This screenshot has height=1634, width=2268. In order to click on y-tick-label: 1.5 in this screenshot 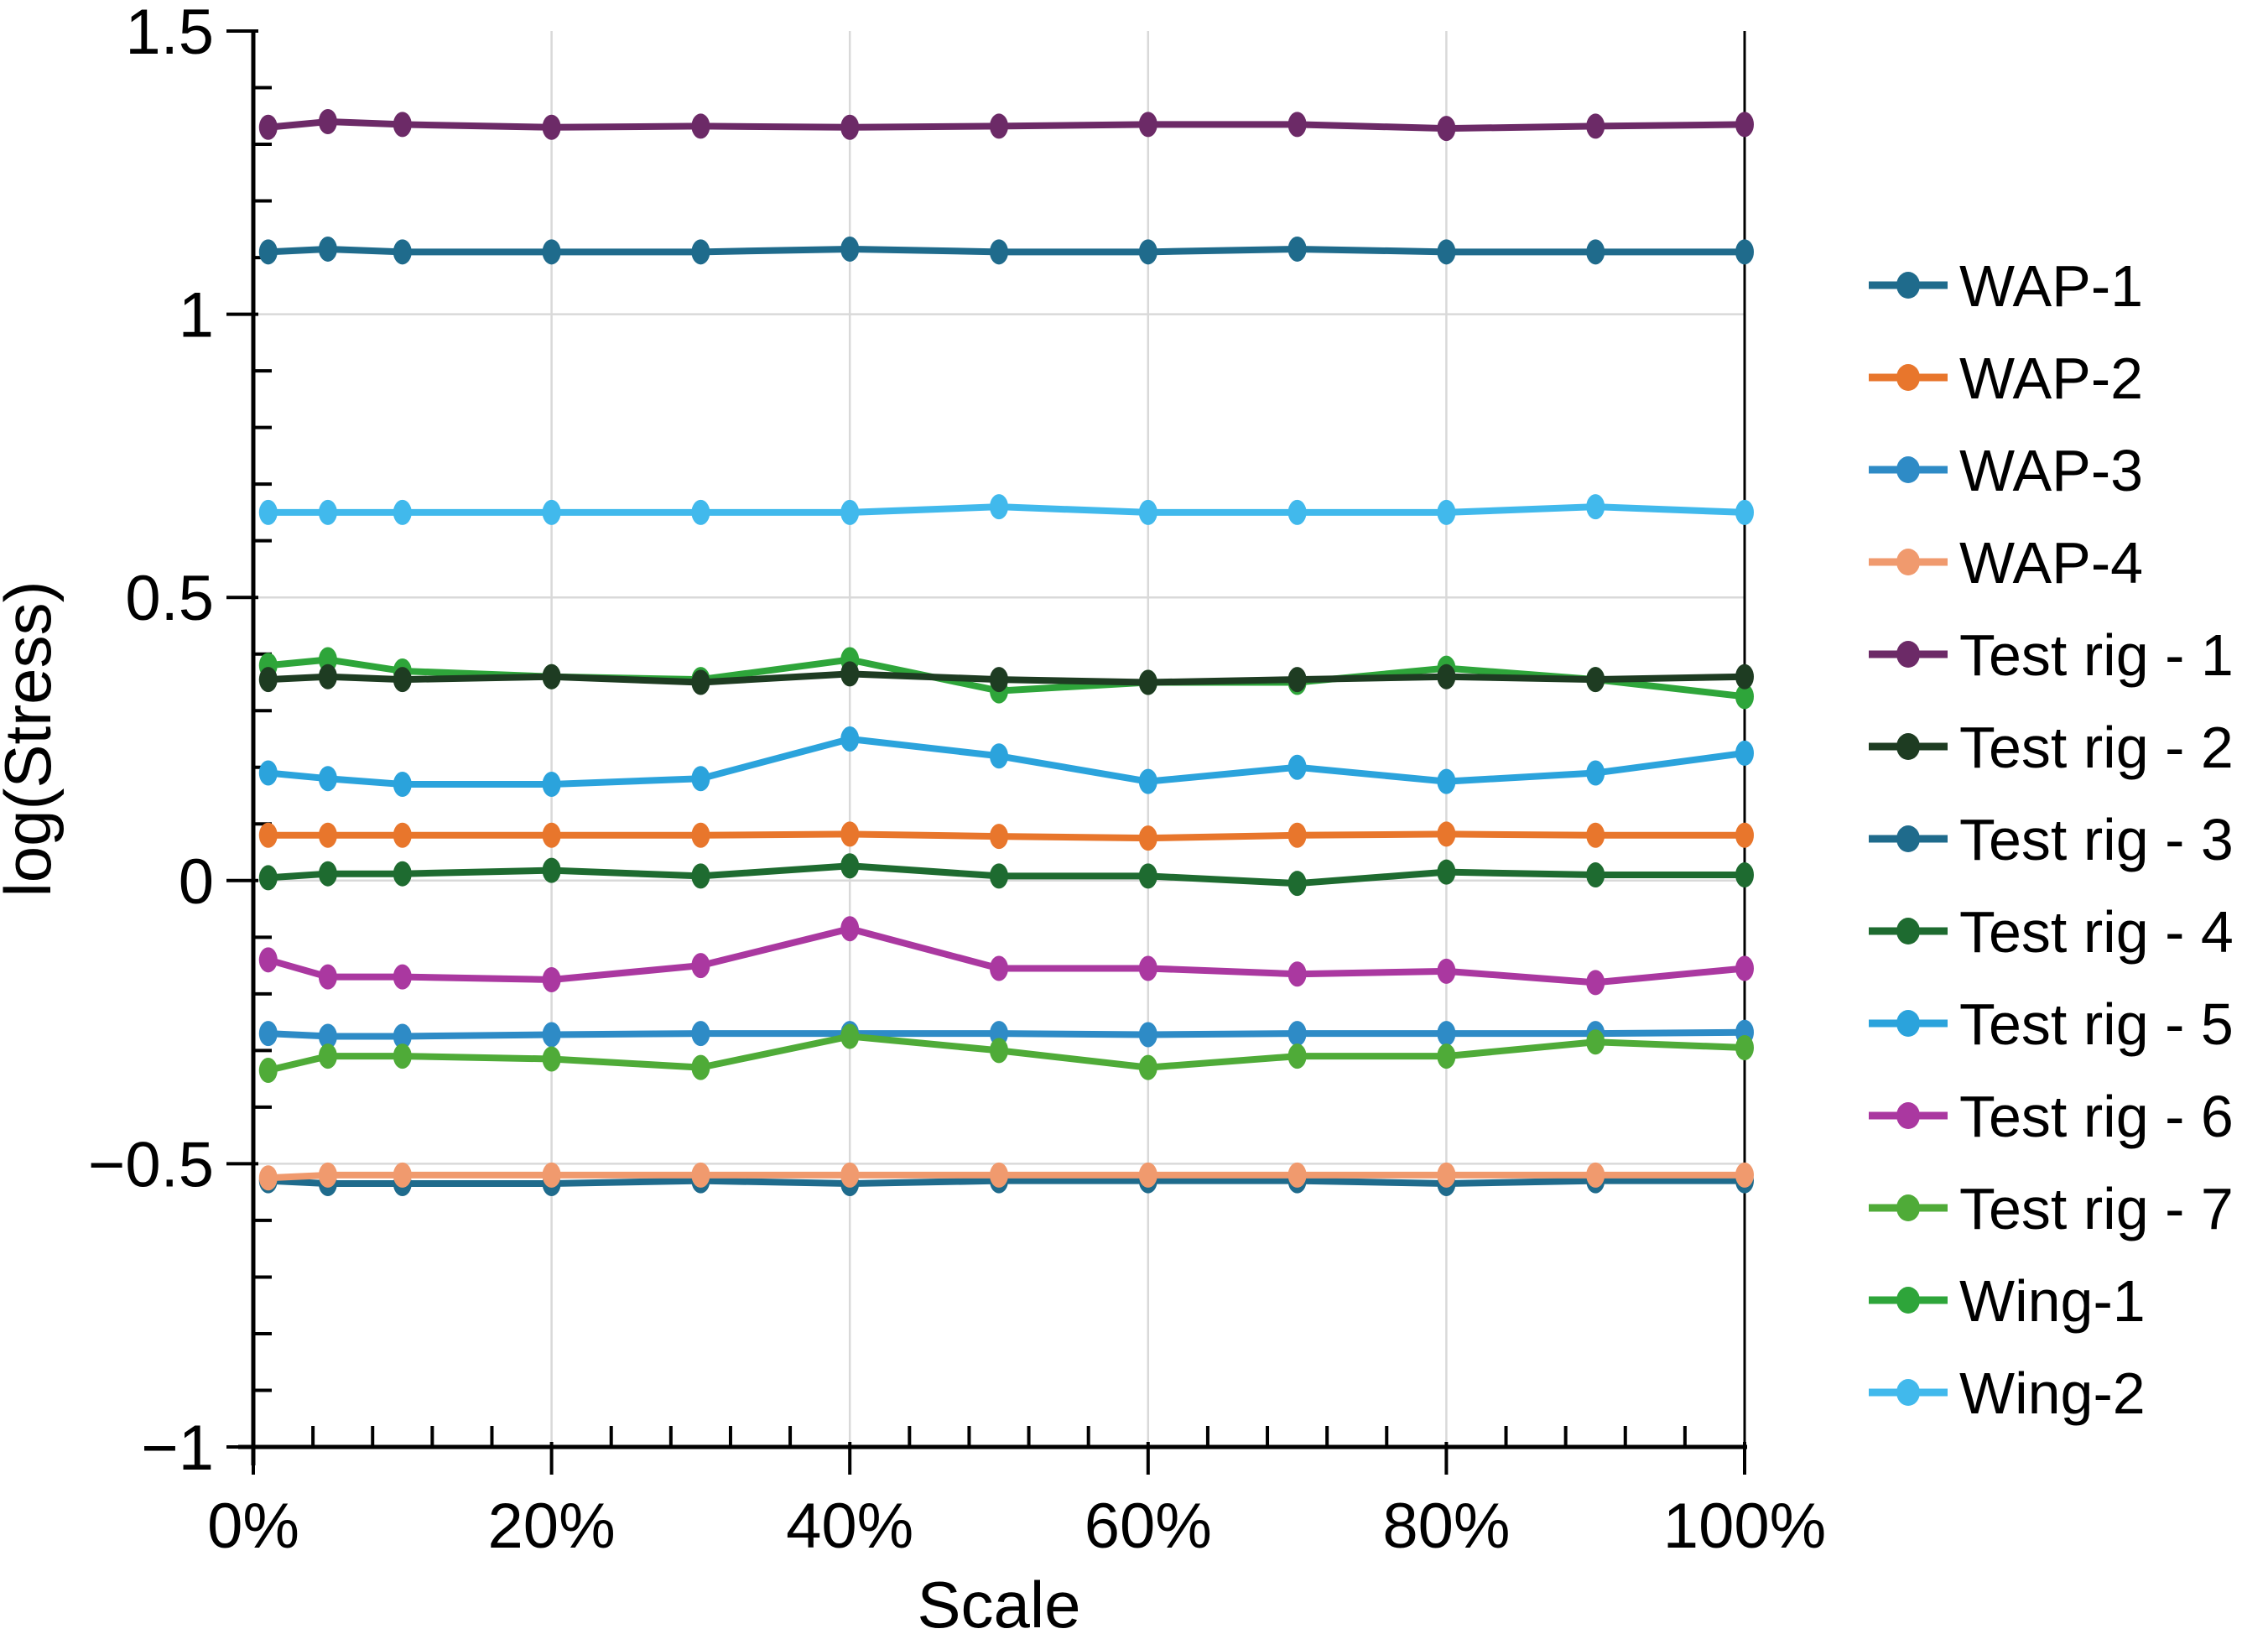, I will do `click(169, 34)`.